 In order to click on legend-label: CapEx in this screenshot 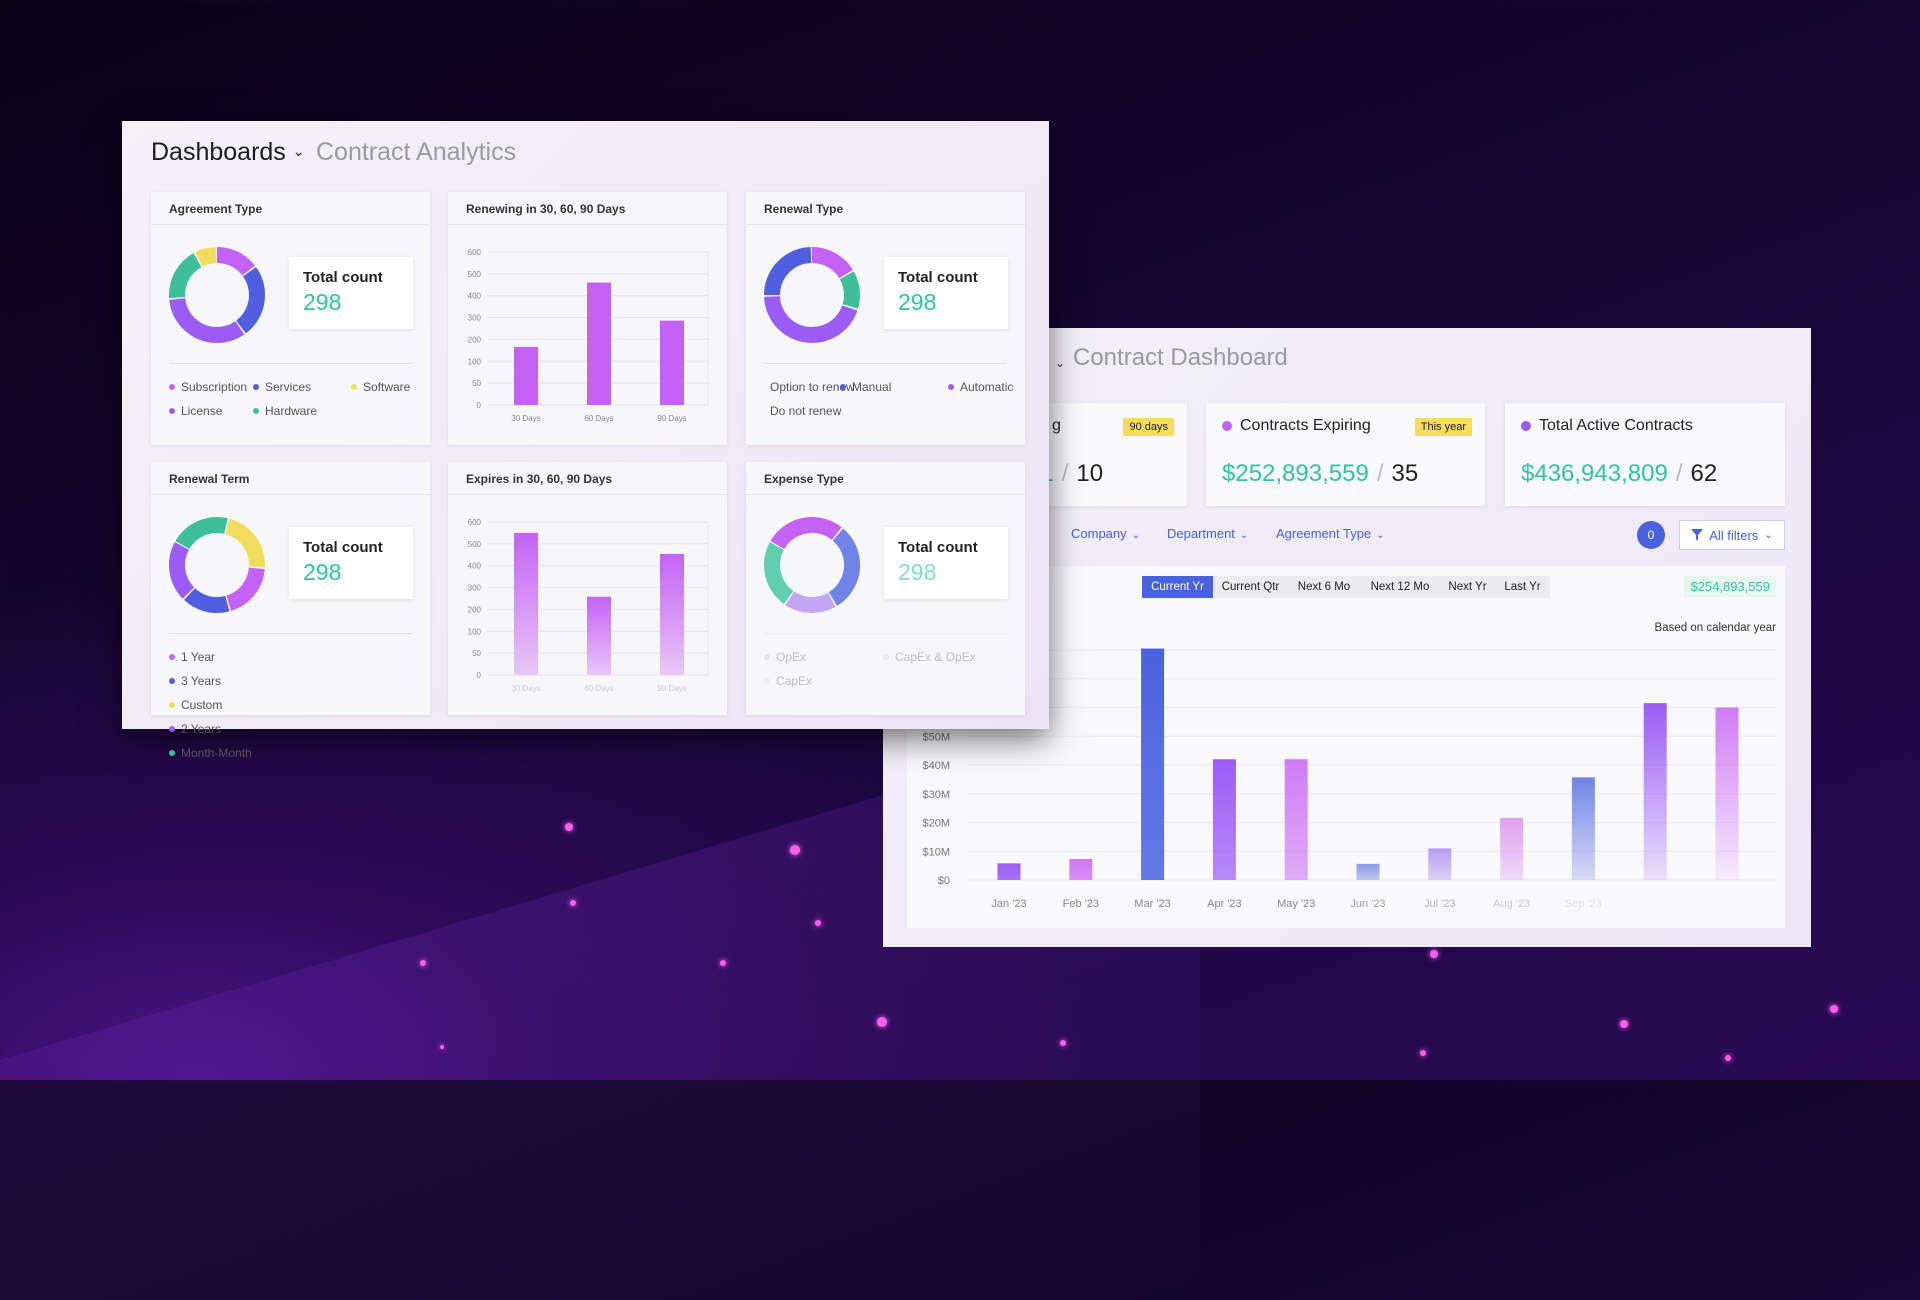, I will do `click(794, 681)`.